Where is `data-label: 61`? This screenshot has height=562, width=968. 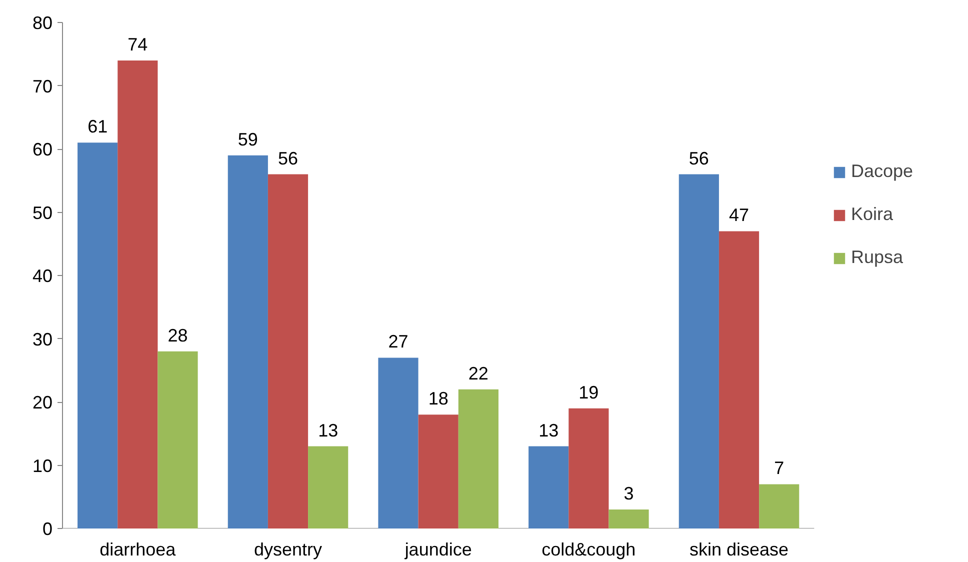
data-label: 61 is located at coordinates (98, 126).